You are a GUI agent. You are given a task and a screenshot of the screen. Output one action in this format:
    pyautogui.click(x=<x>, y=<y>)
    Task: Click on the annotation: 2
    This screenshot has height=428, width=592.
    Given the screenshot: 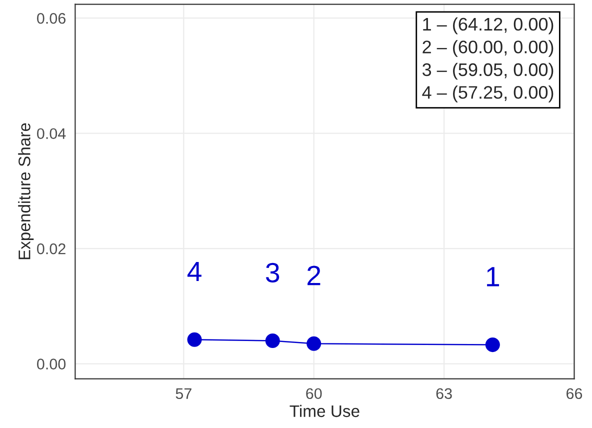 What is the action you would take?
    pyautogui.click(x=314, y=276)
    